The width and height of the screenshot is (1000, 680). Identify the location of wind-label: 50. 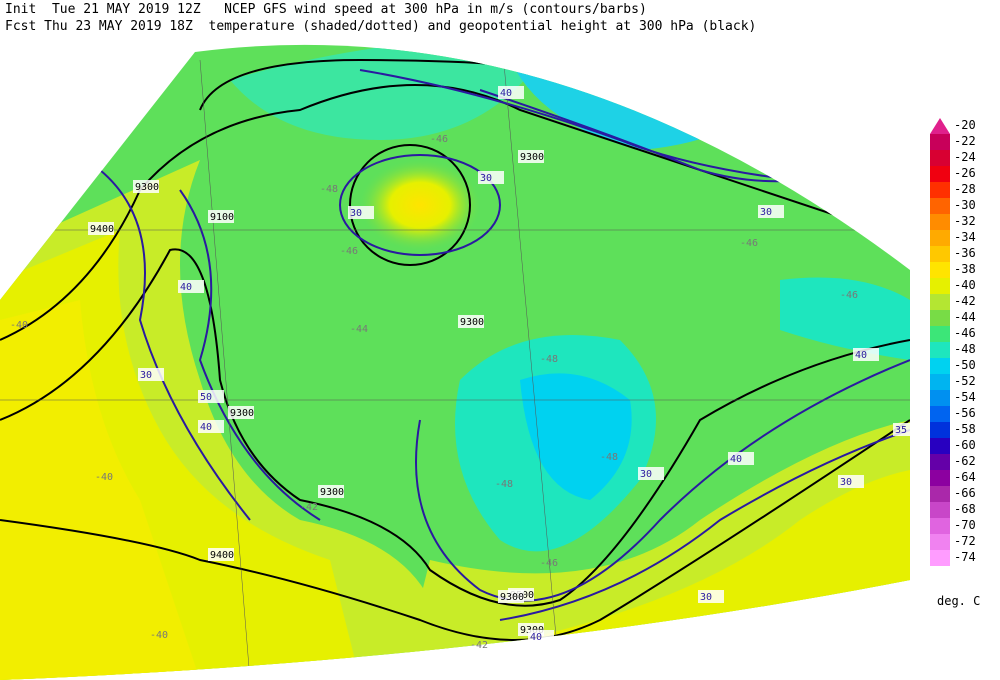
(206, 397).